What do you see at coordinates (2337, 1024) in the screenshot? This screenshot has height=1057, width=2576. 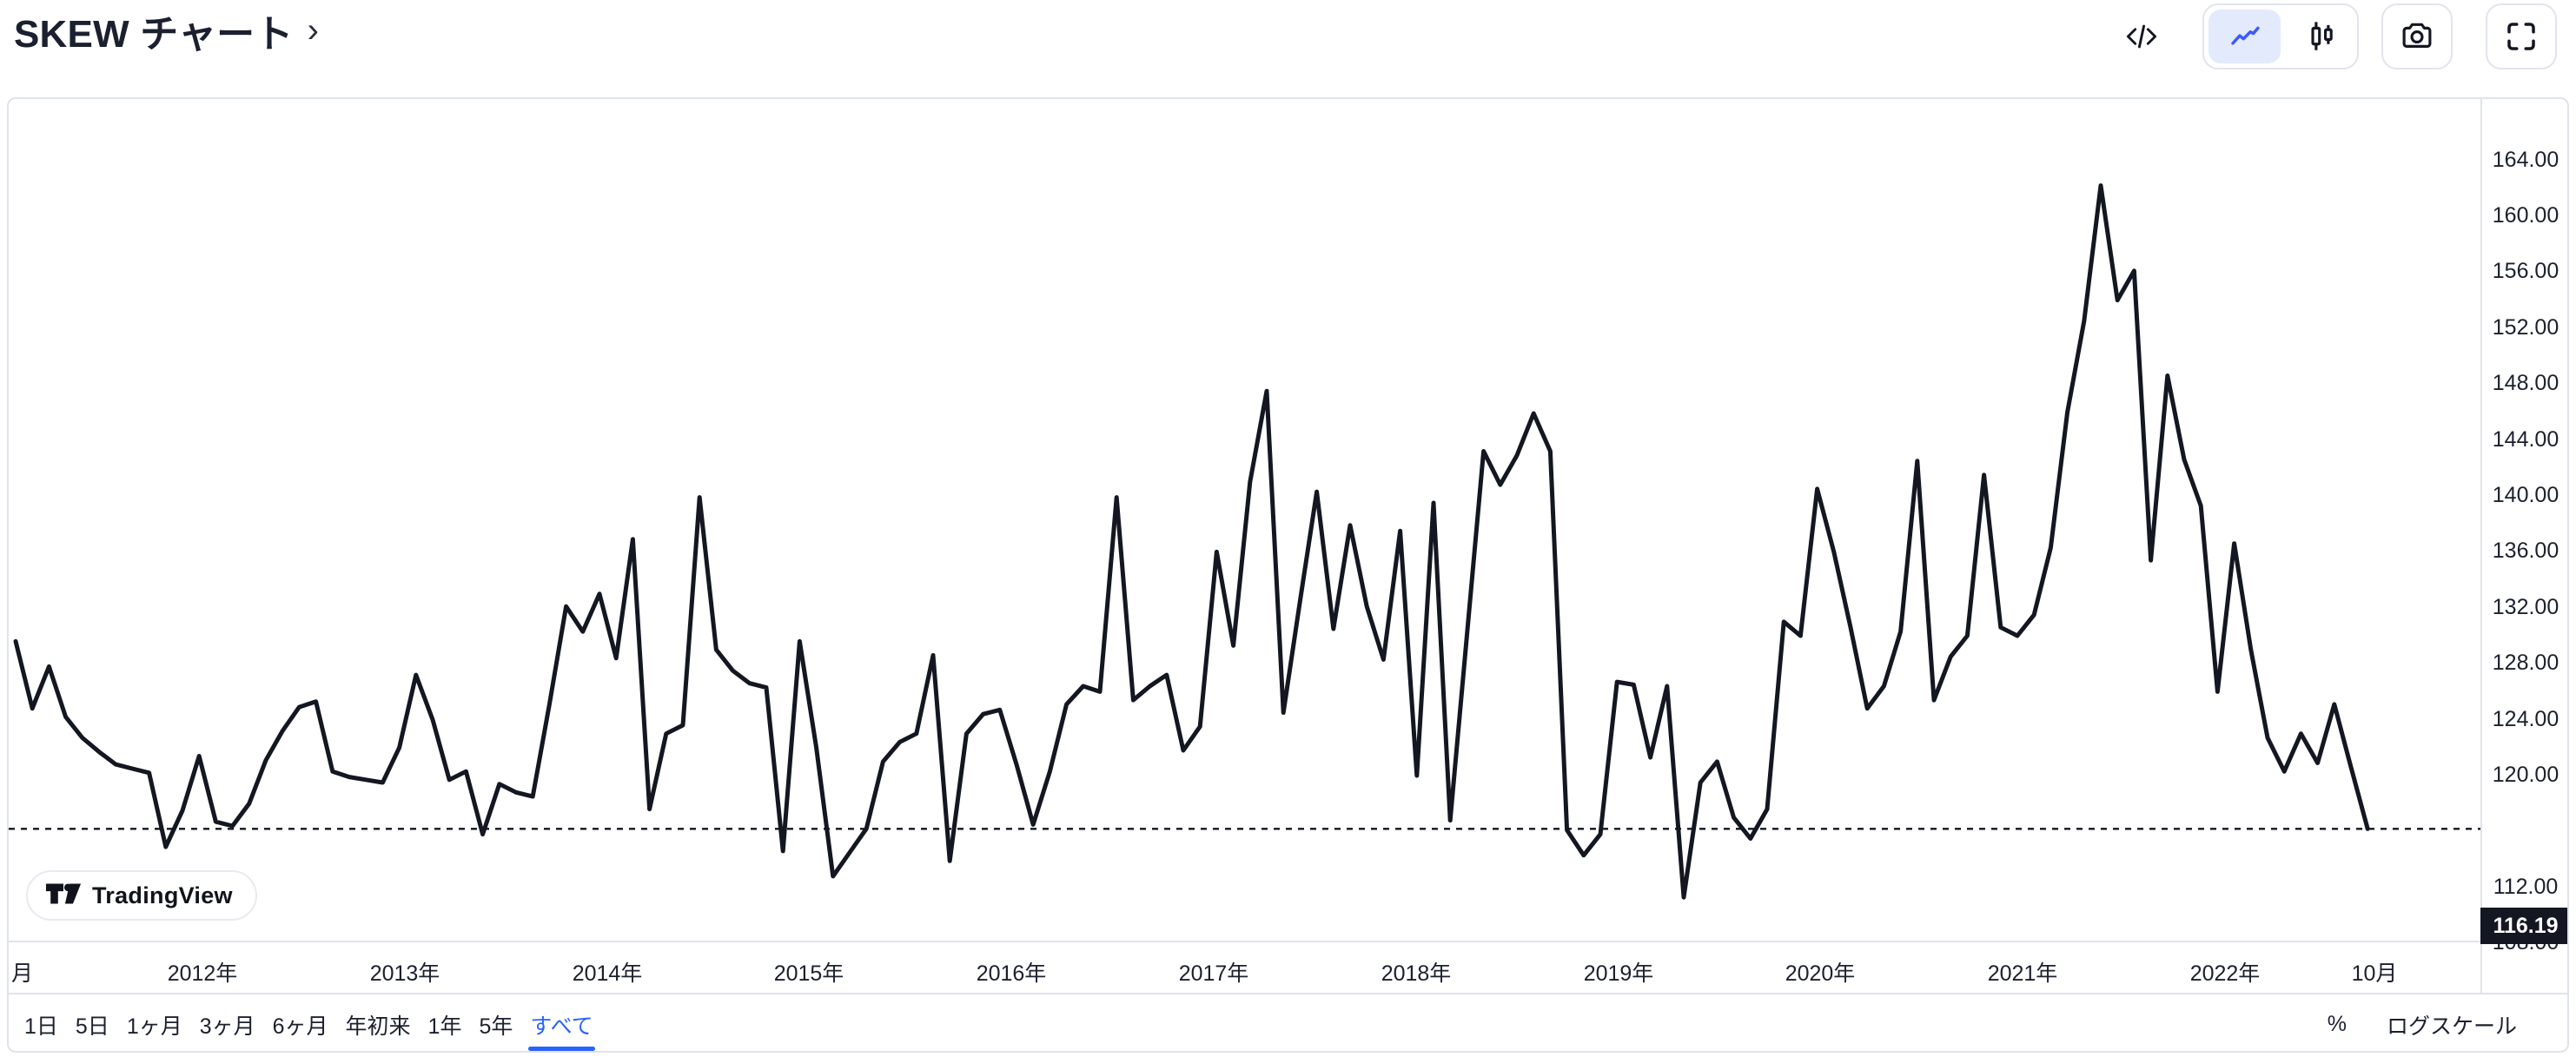 I see `percent-scale-toggle: %` at bounding box center [2337, 1024].